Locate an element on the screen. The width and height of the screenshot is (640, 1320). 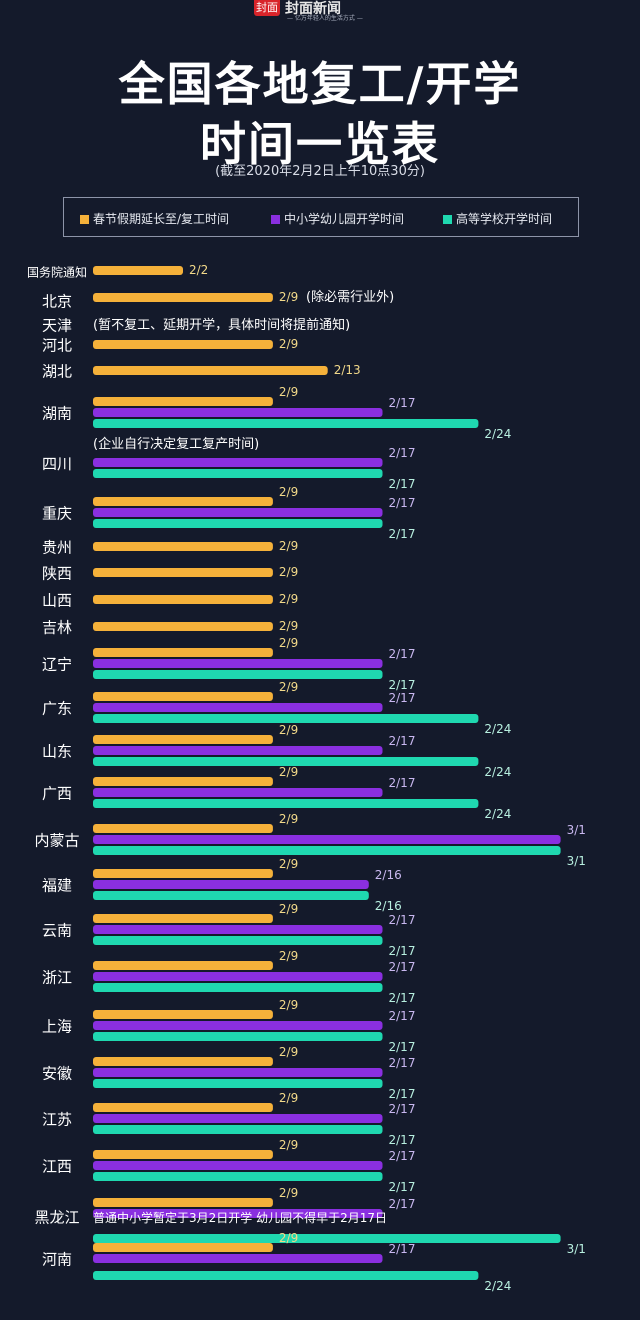
note-text: (暂不复工、延期开学，具体时间将提前通知) is located at coordinates (221, 325).